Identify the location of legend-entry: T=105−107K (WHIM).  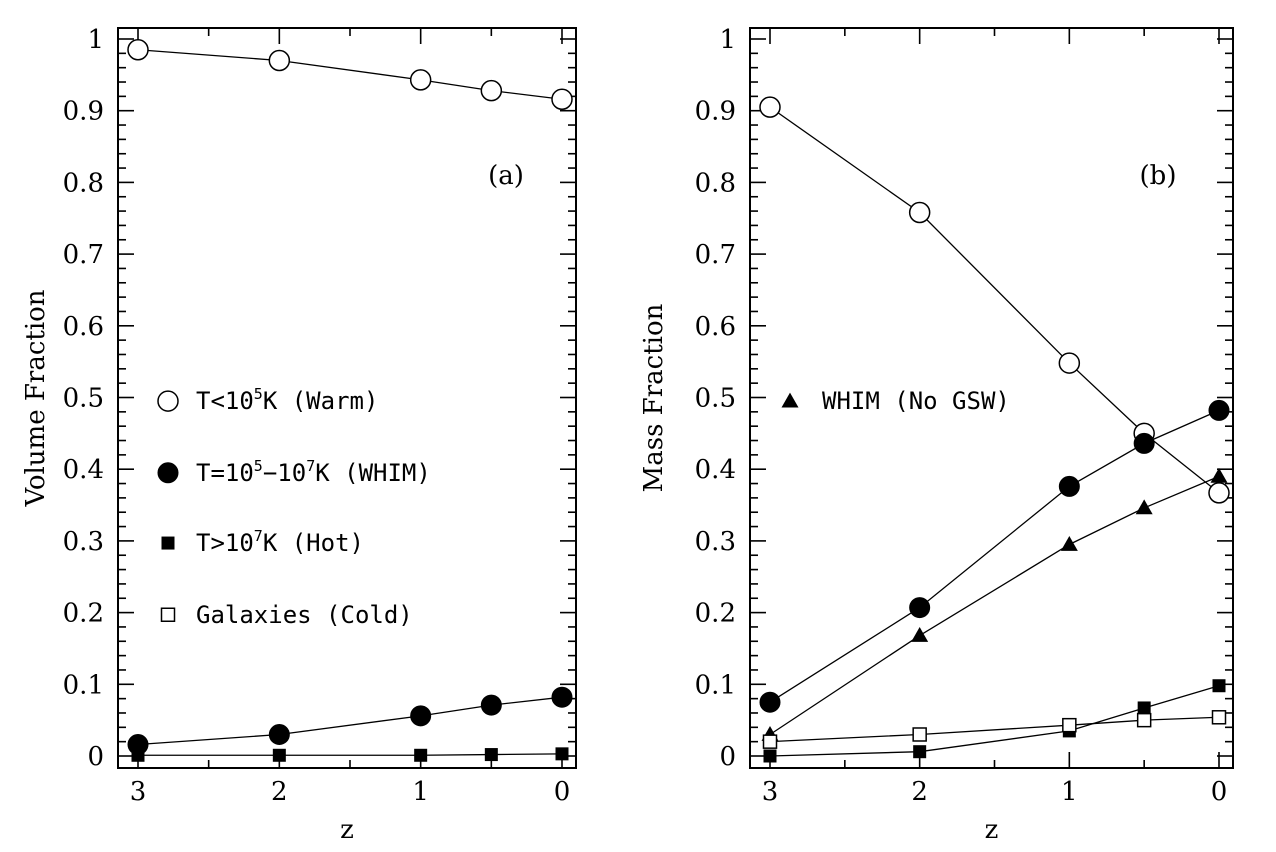
(294, 472).